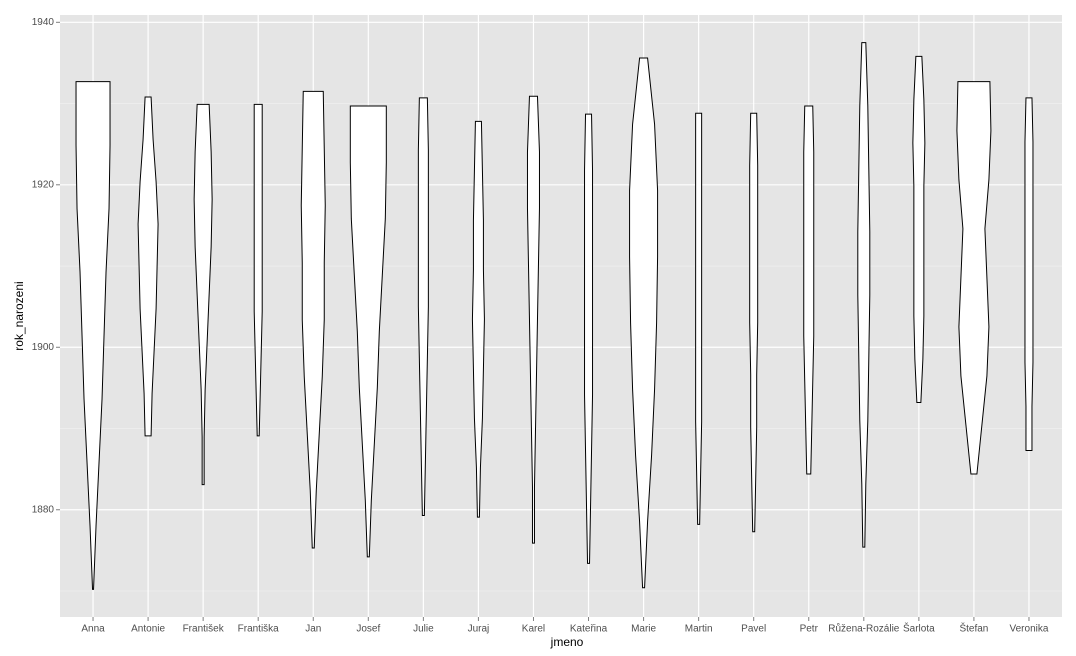 The image size is (1076, 656). I want to click on y-tick-label: 1900, so click(43, 347).